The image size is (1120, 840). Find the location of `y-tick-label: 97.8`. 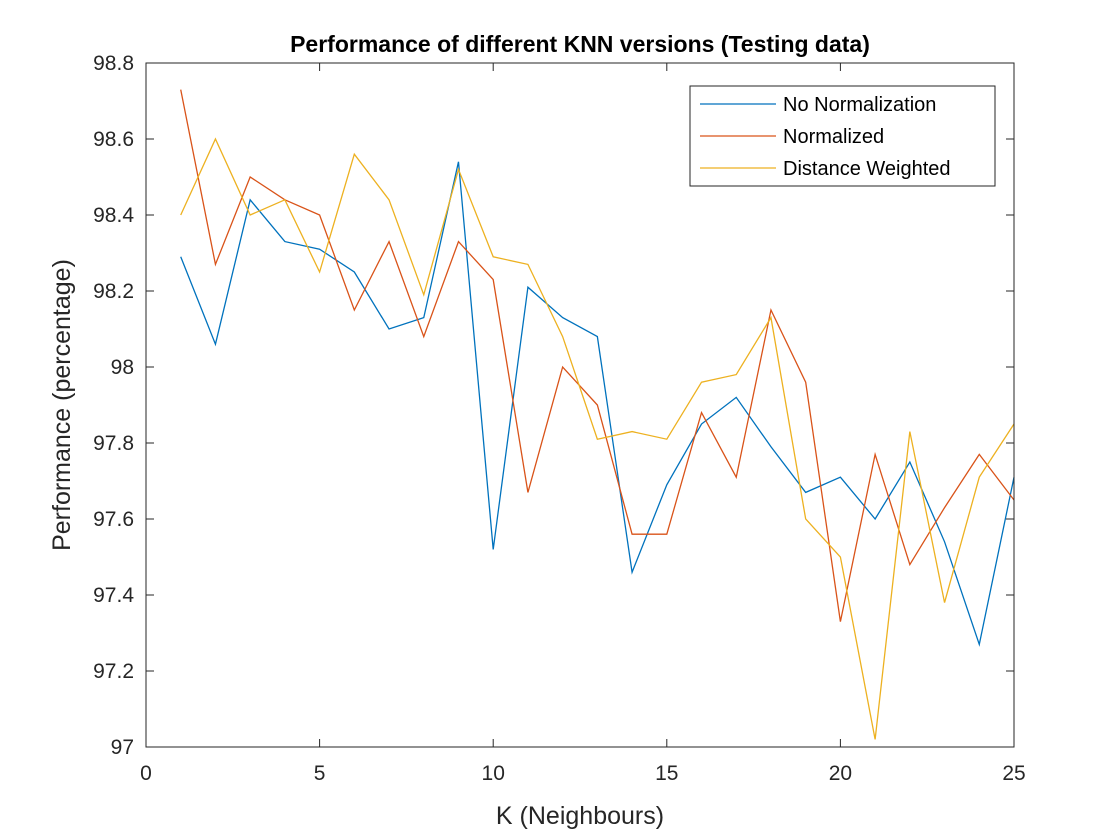

y-tick-label: 97.8 is located at coordinates (113, 443).